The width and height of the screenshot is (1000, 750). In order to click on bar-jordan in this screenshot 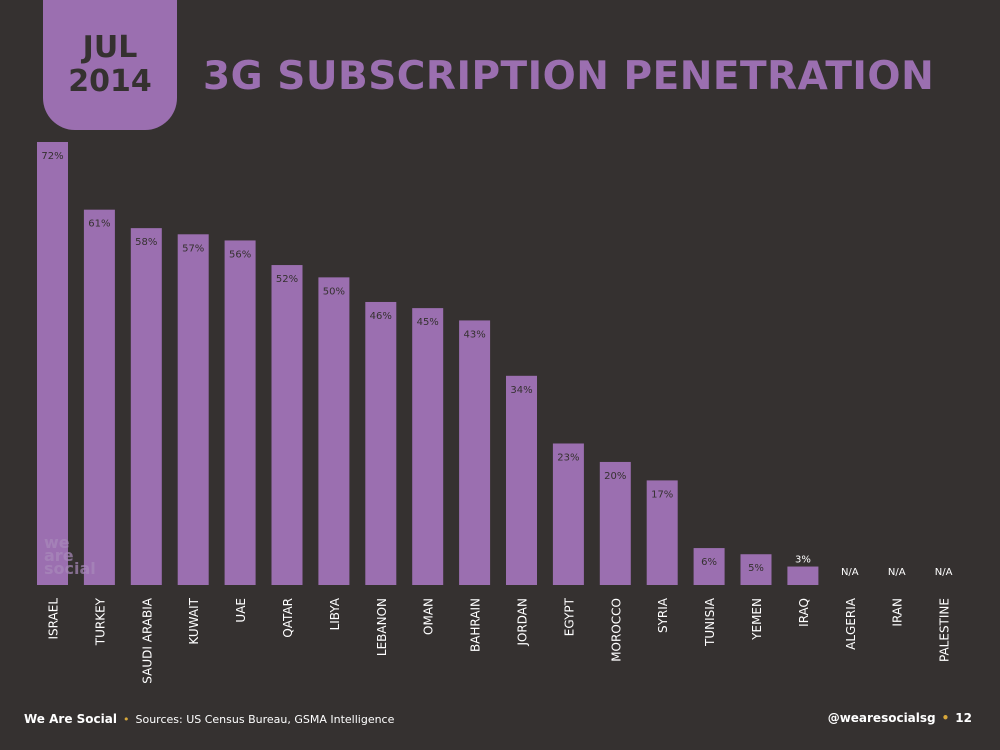, I will do `click(521, 480)`.